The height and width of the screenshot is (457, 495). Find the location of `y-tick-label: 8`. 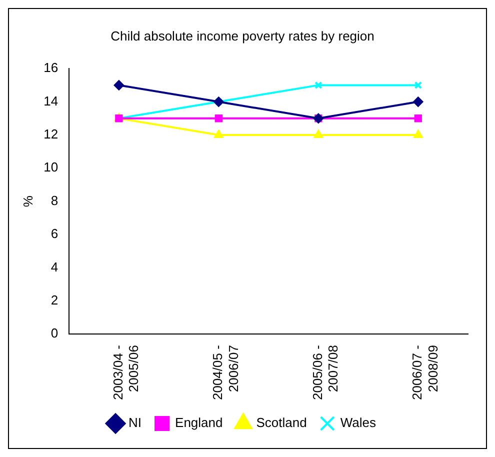

y-tick-label: 8 is located at coordinates (54, 200).